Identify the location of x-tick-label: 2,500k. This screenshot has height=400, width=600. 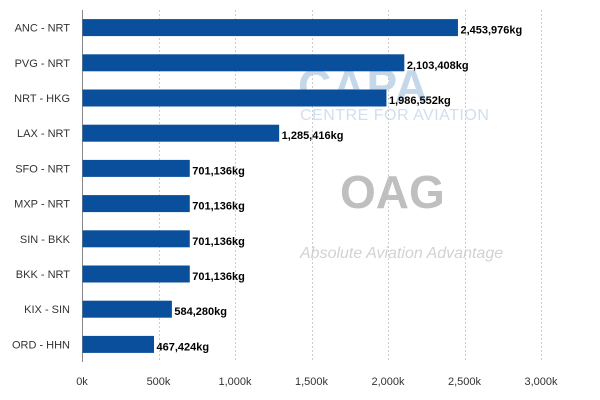
(465, 382).